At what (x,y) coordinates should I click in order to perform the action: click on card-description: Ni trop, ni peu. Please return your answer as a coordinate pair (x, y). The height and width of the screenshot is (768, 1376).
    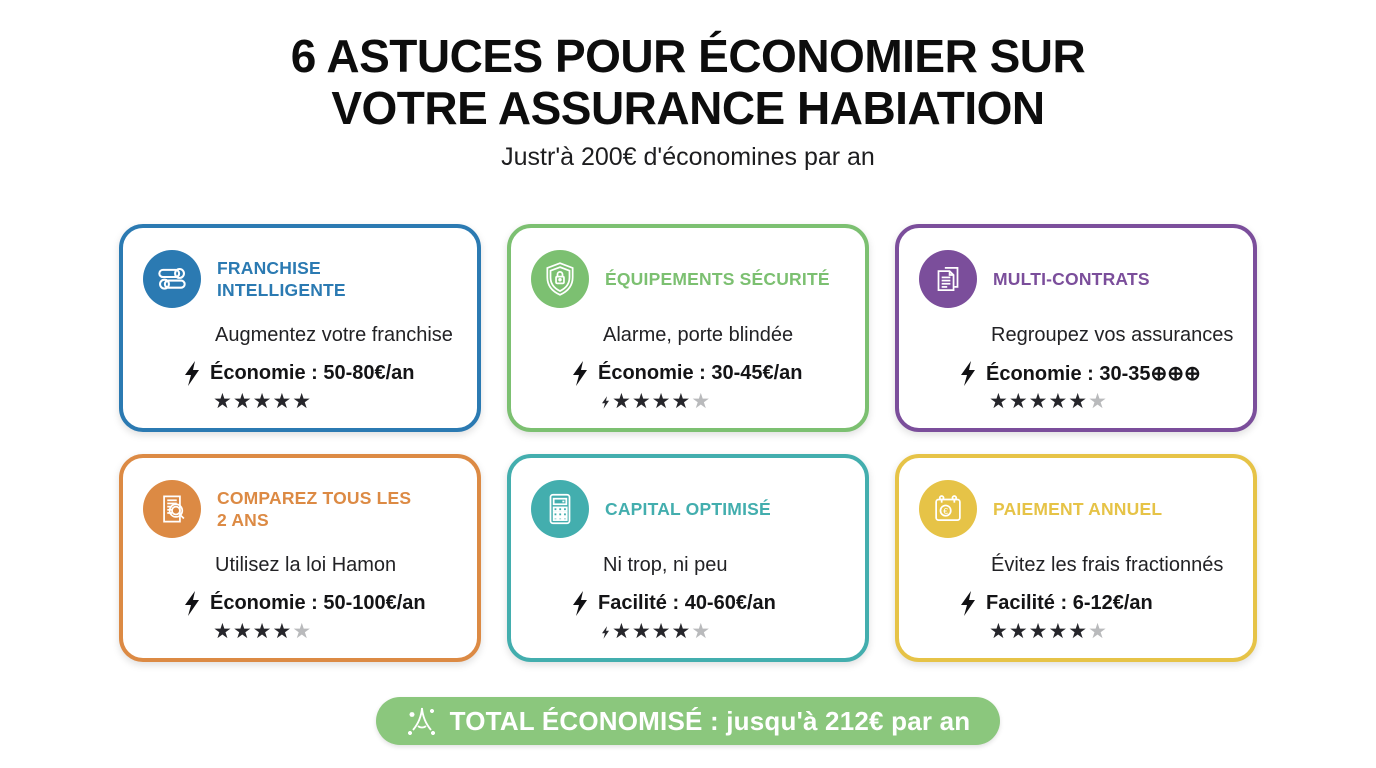
    Looking at the image, I should click on (665, 565).